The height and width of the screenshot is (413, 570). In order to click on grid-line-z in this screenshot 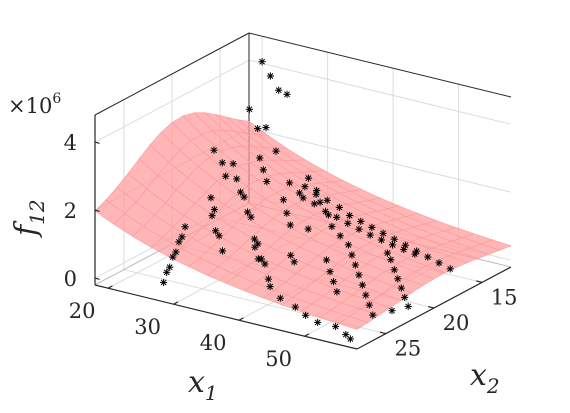, I will do `click(380, 92)`.